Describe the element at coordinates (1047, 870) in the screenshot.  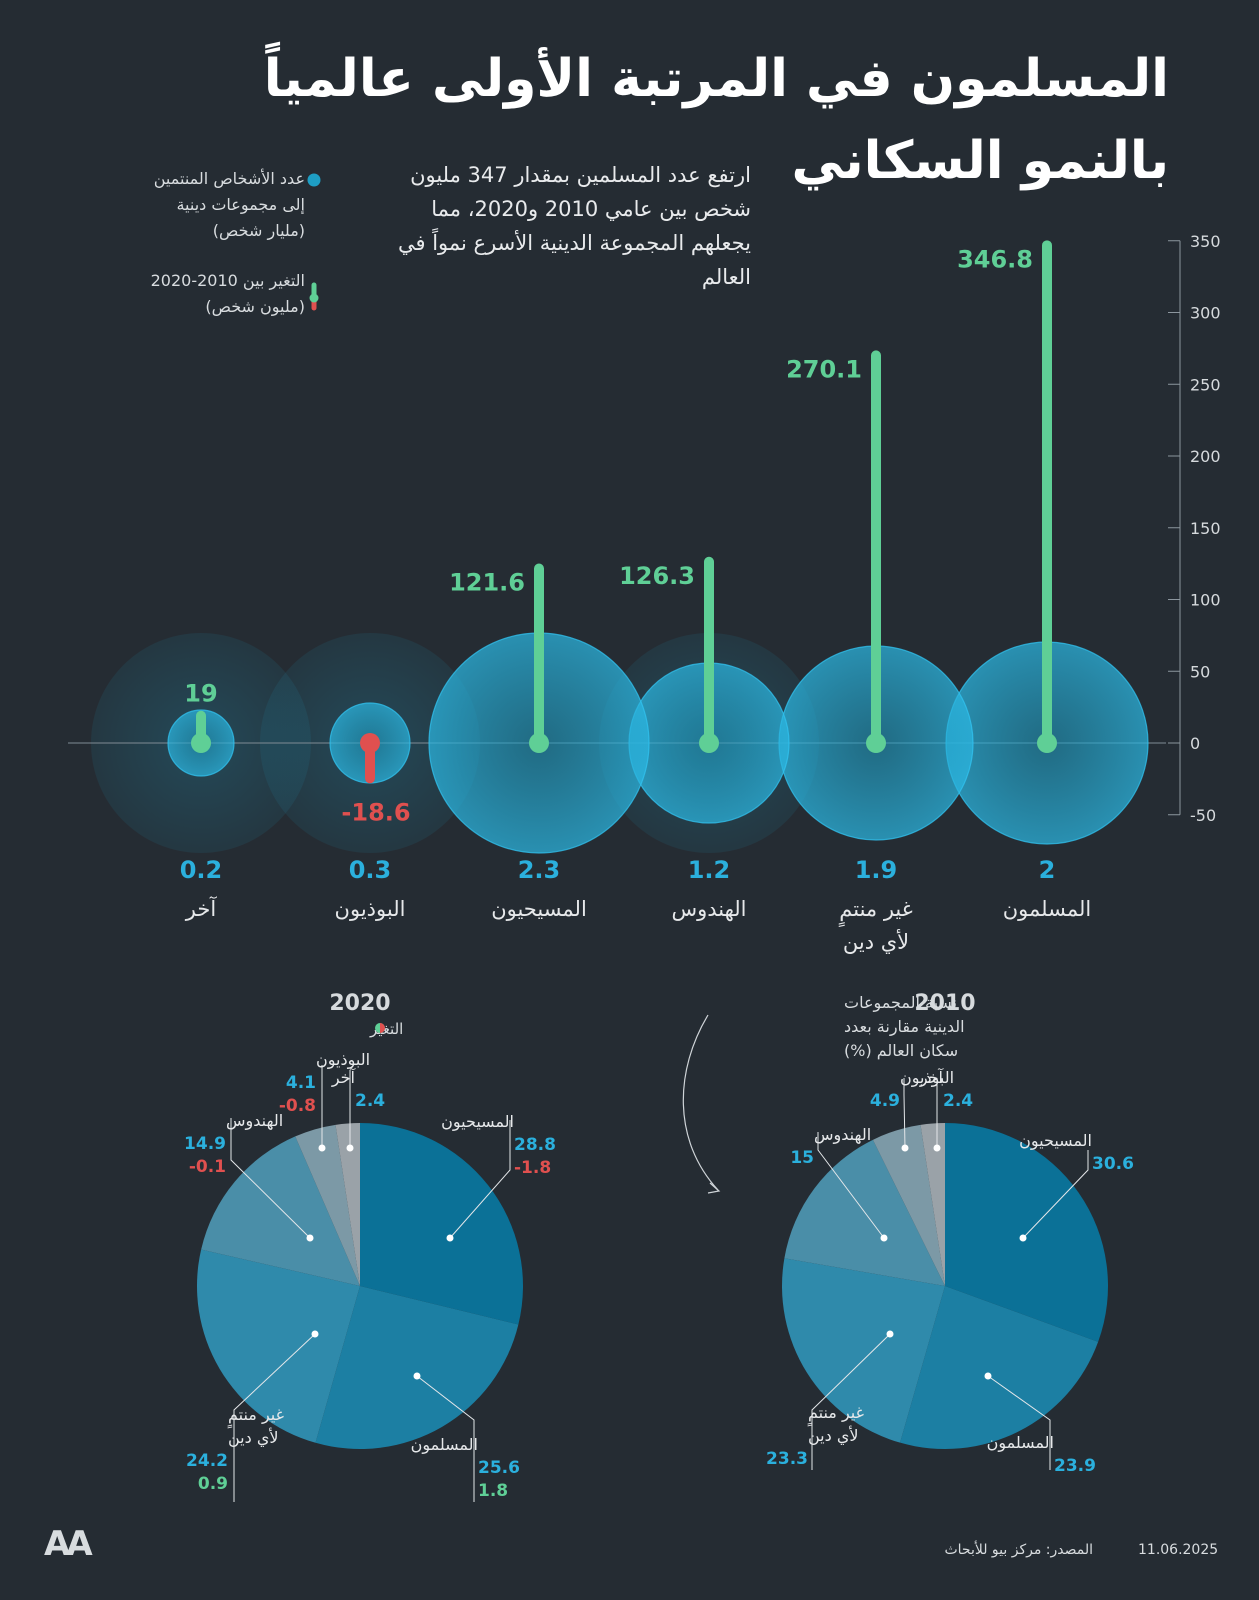
I see `population-label-0: 2` at that location.